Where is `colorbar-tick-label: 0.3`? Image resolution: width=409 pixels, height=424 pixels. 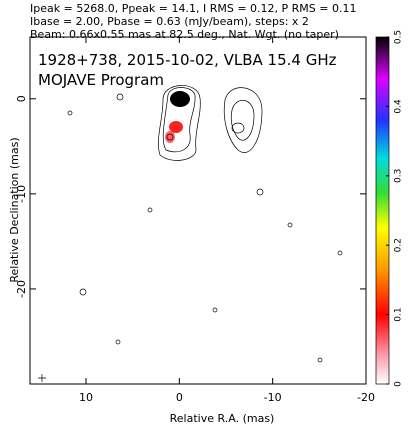
colorbar-tick-label: 0.3 is located at coordinates (399, 176).